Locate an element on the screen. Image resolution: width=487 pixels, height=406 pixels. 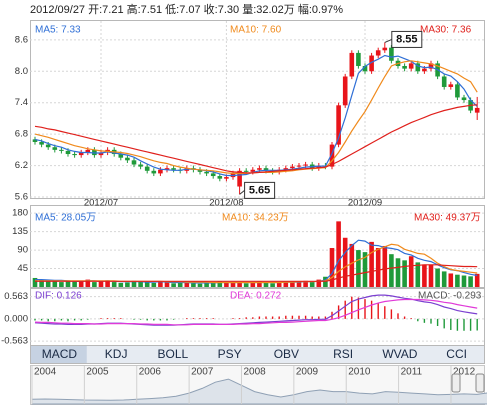
tab: RSI is located at coordinates (342, 354).